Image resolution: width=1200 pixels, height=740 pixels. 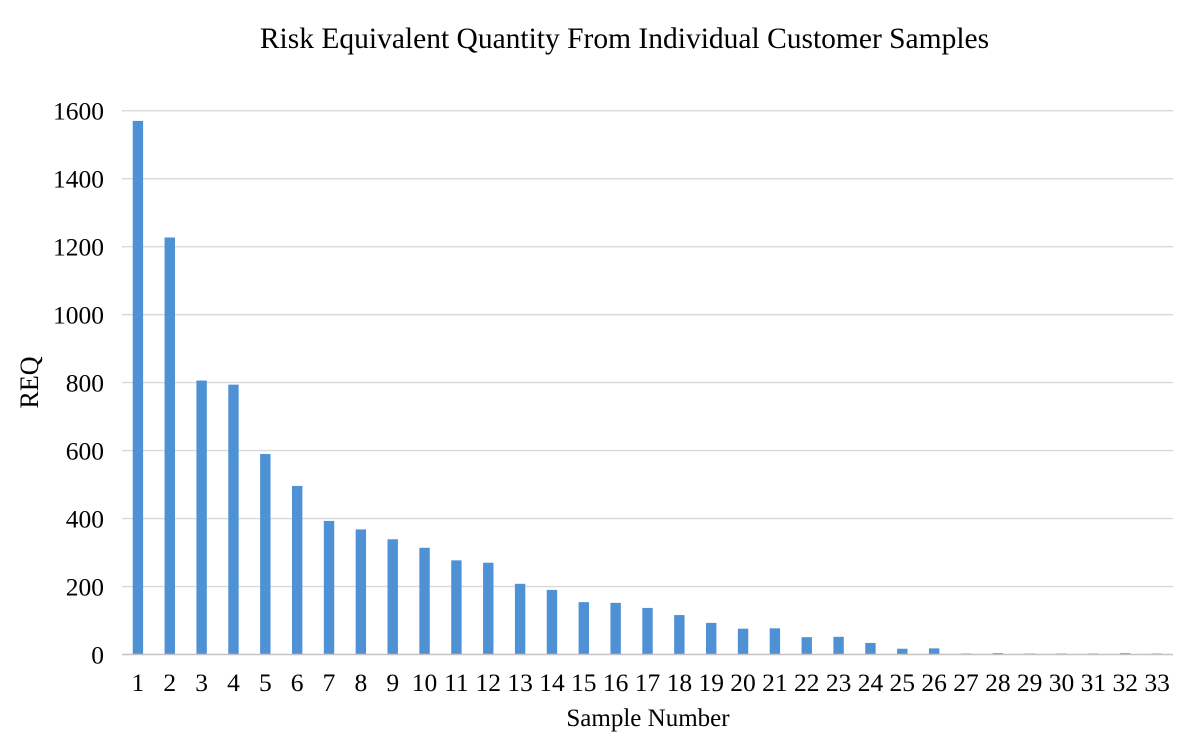 I want to click on svg-text: 33, so click(x=1157, y=682).